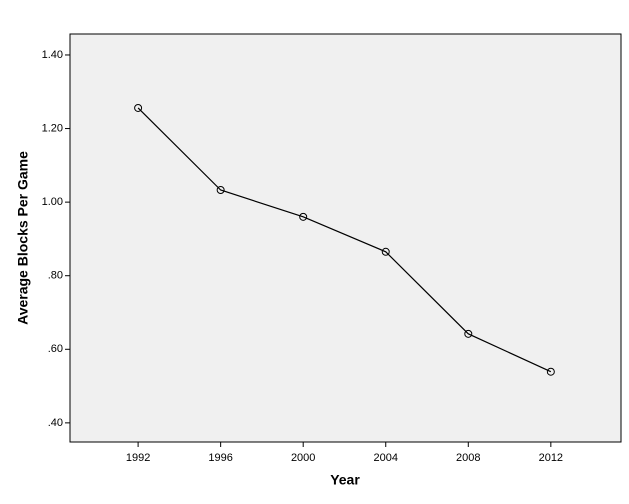 This screenshot has width=629, height=504. Describe the element at coordinates (551, 458) in the screenshot. I see `x-tick-label: 2012` at that location.